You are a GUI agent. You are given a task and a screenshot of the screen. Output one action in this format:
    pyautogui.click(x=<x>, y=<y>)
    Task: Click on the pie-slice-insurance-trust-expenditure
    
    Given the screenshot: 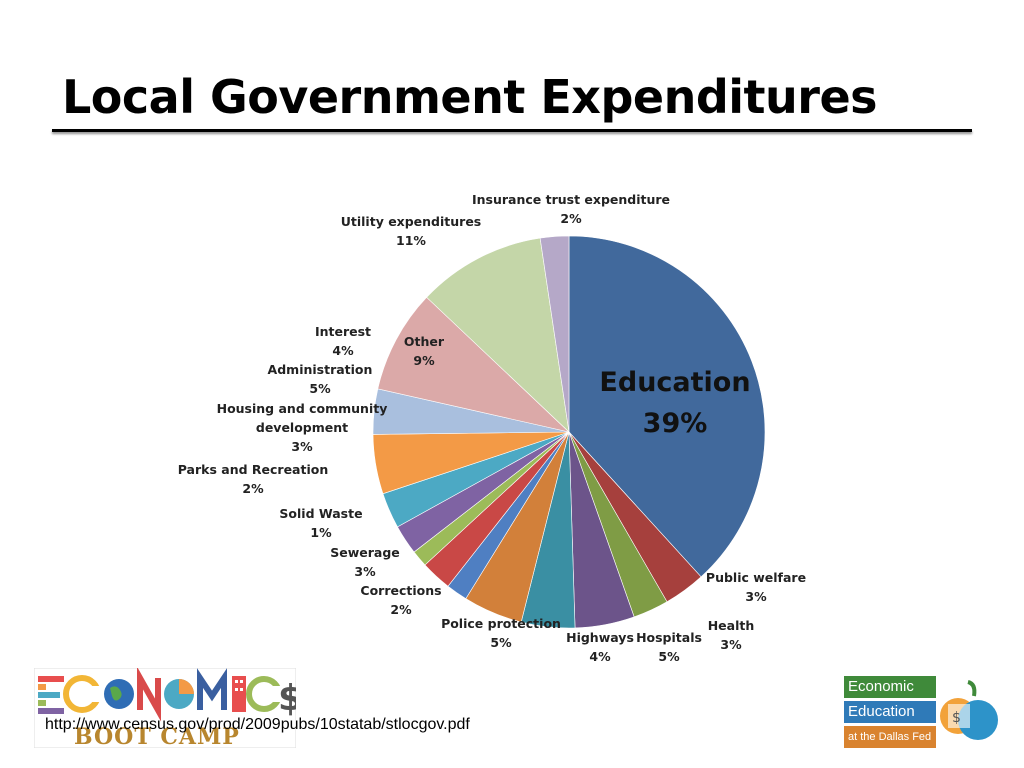 What is the action you would take?
    pyautogui.click(x=554, y=334)
    